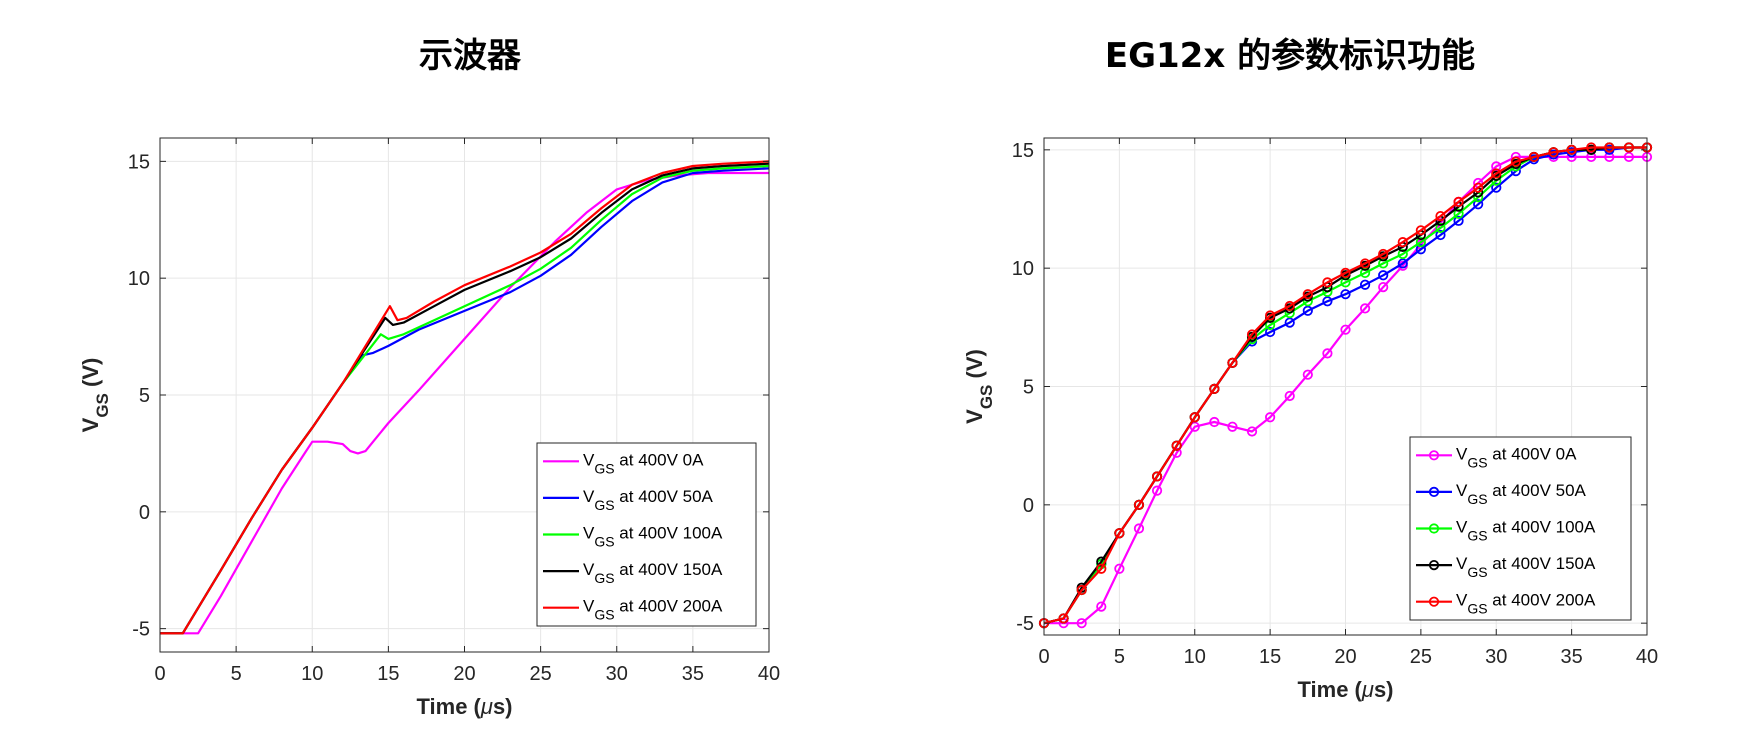 The height and width of the screenshot is (737, 1737). Describe the element at coordinates (312, 674) in the screenshot. I see `x-tick-label: 10` at that location.